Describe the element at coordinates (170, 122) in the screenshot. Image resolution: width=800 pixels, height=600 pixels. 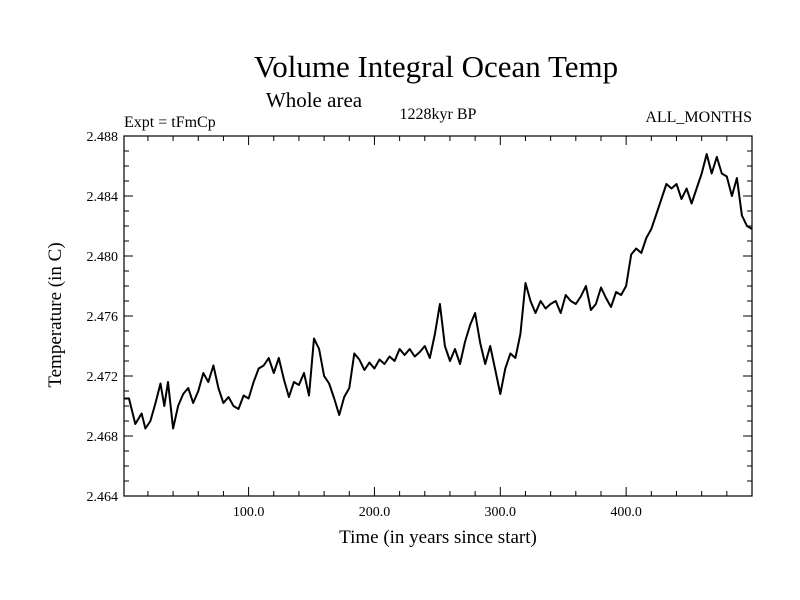
I see `experiment-label: Expt = tFmCp` at that location.